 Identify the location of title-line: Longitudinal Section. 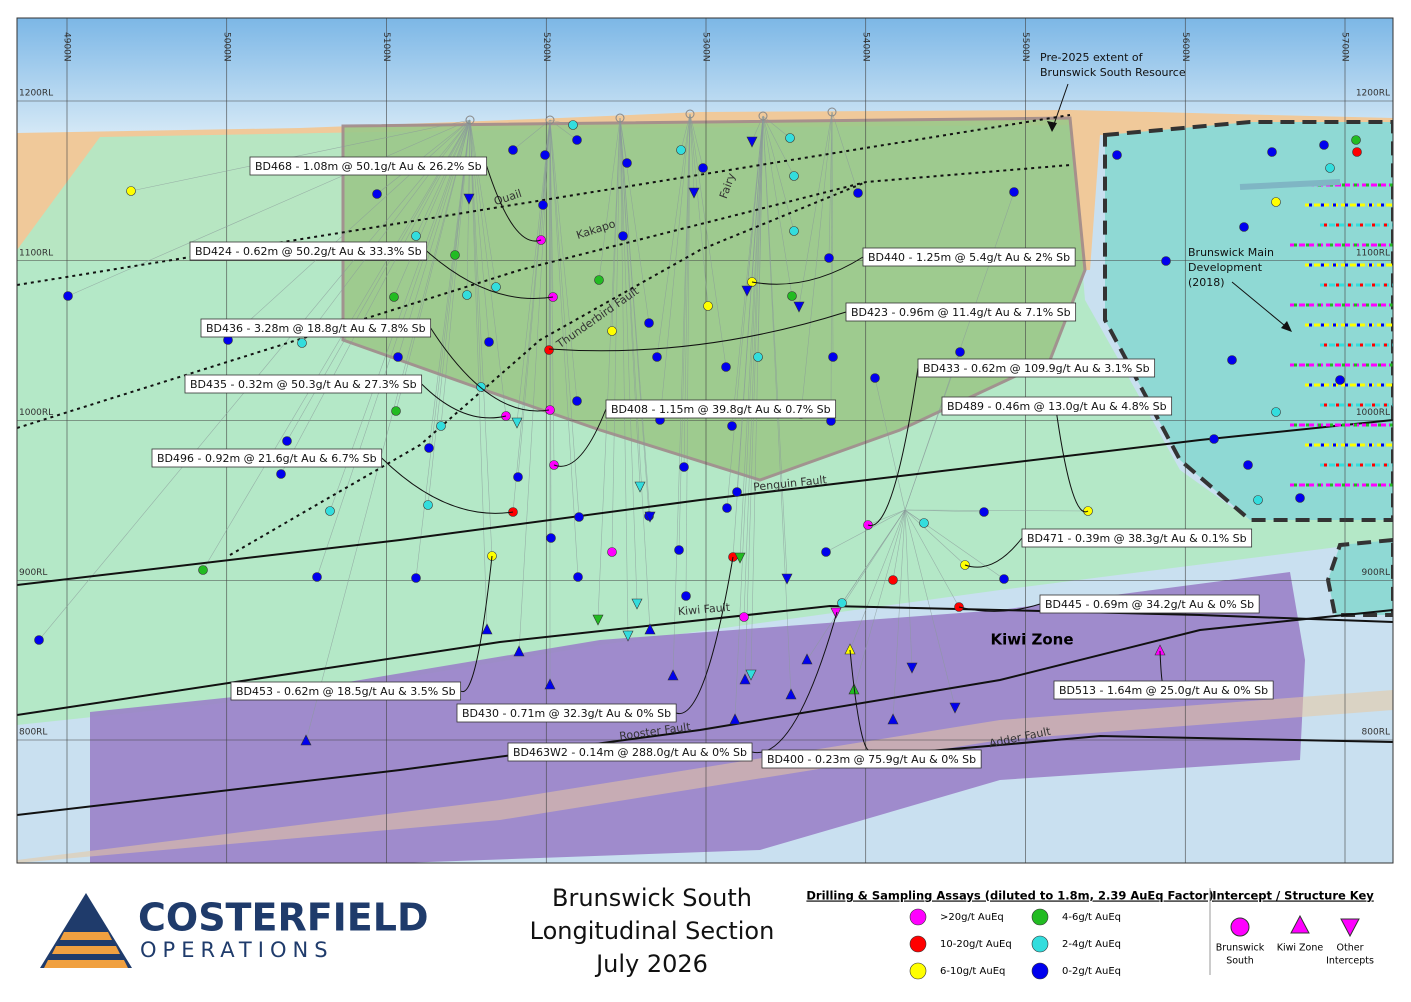
(652, 931).